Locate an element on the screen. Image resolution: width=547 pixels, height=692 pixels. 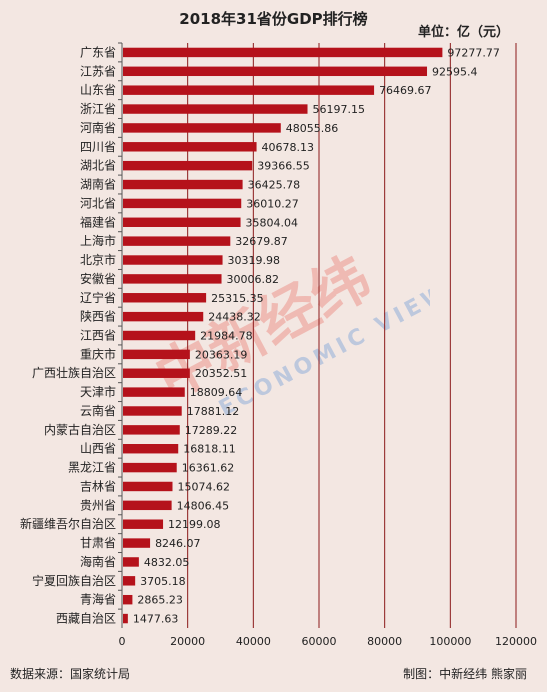
value-label: 12199.08 is located at coordinates (194, 524).